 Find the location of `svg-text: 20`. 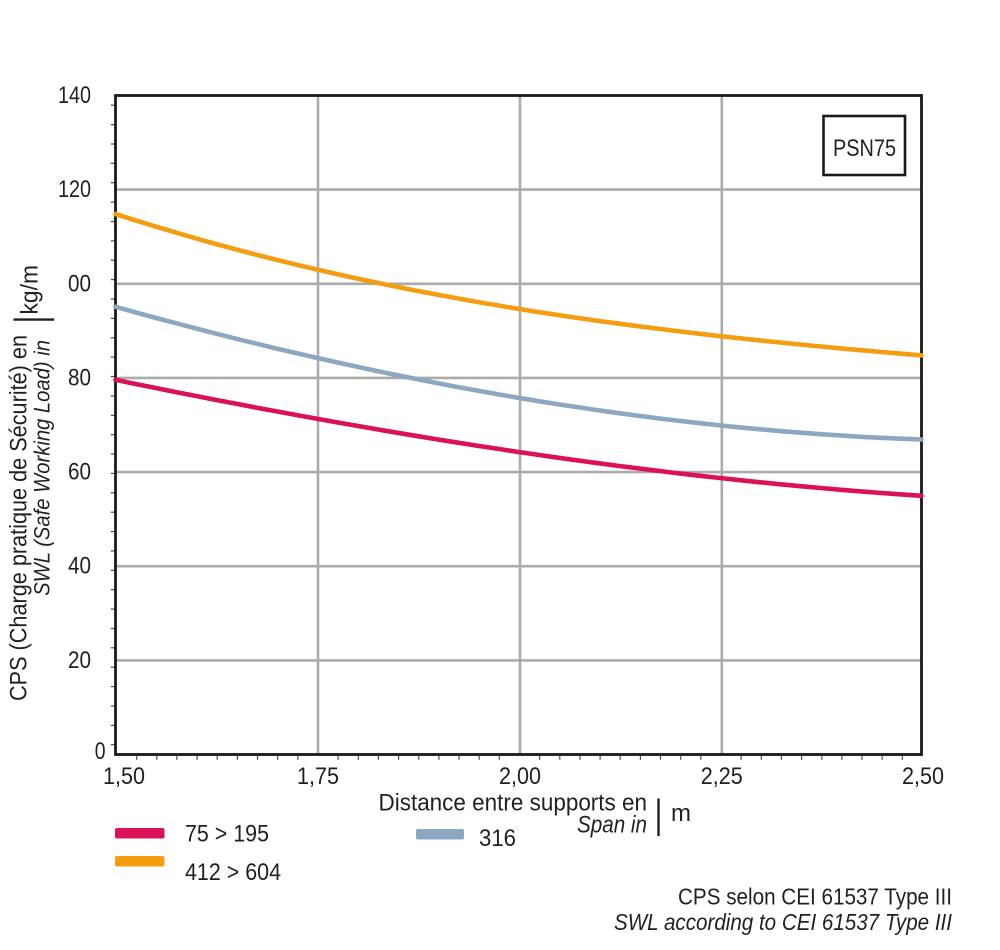

svg-text: 20 is located at coordinates (79, 660).